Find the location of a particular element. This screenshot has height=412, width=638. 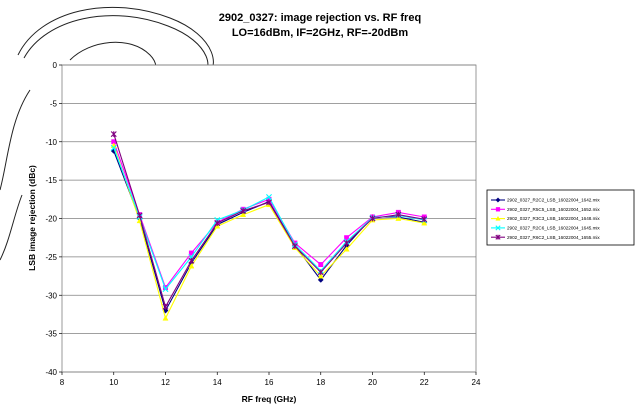

legend-label: 2902_0327_R5C5_LSB_16022004_1652.mix is located at coordinates (553, 209).